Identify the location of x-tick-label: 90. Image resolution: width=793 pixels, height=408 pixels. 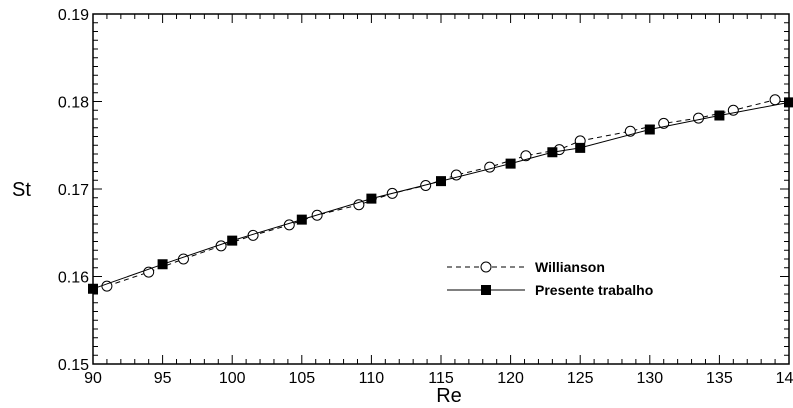
(93, 378).